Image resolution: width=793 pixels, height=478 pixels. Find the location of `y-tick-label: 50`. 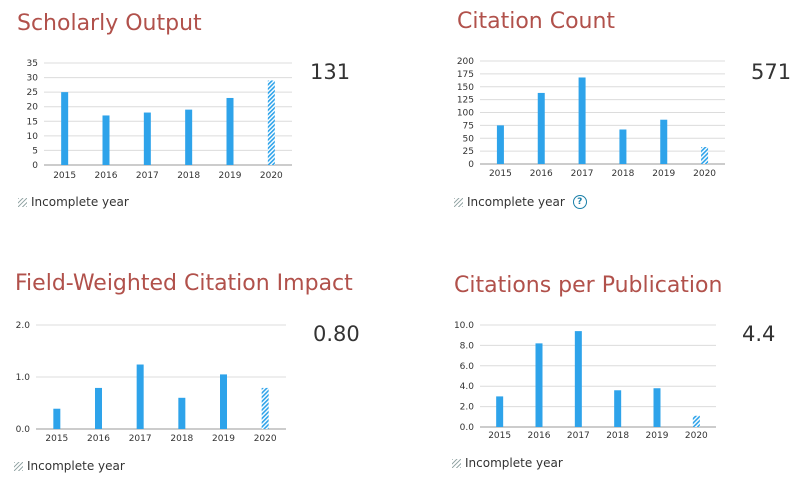

y-tick-label: 50 is located at coordinates (469, 139).